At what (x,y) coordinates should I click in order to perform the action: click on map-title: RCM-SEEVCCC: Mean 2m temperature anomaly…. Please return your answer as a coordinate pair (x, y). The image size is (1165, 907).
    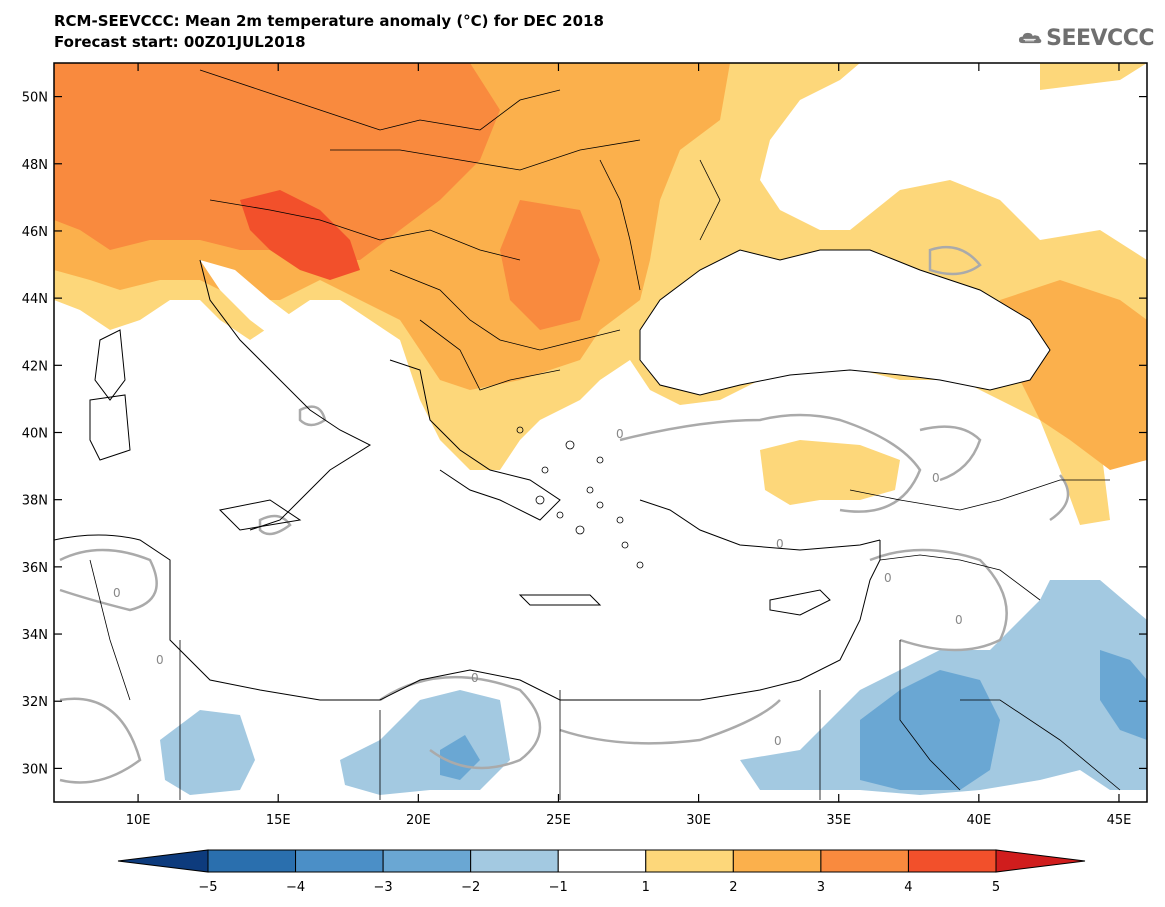
    Looking at the image, I should click on (329, 21).